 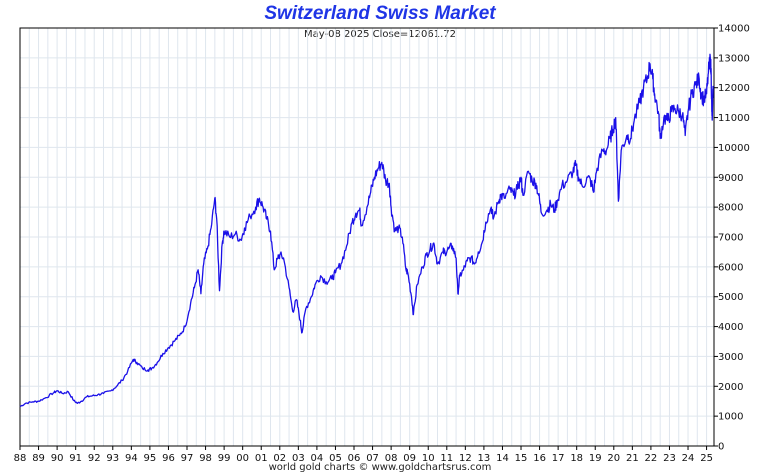 I want to click on x-tick-label: 92, so click(x=94, y=458).